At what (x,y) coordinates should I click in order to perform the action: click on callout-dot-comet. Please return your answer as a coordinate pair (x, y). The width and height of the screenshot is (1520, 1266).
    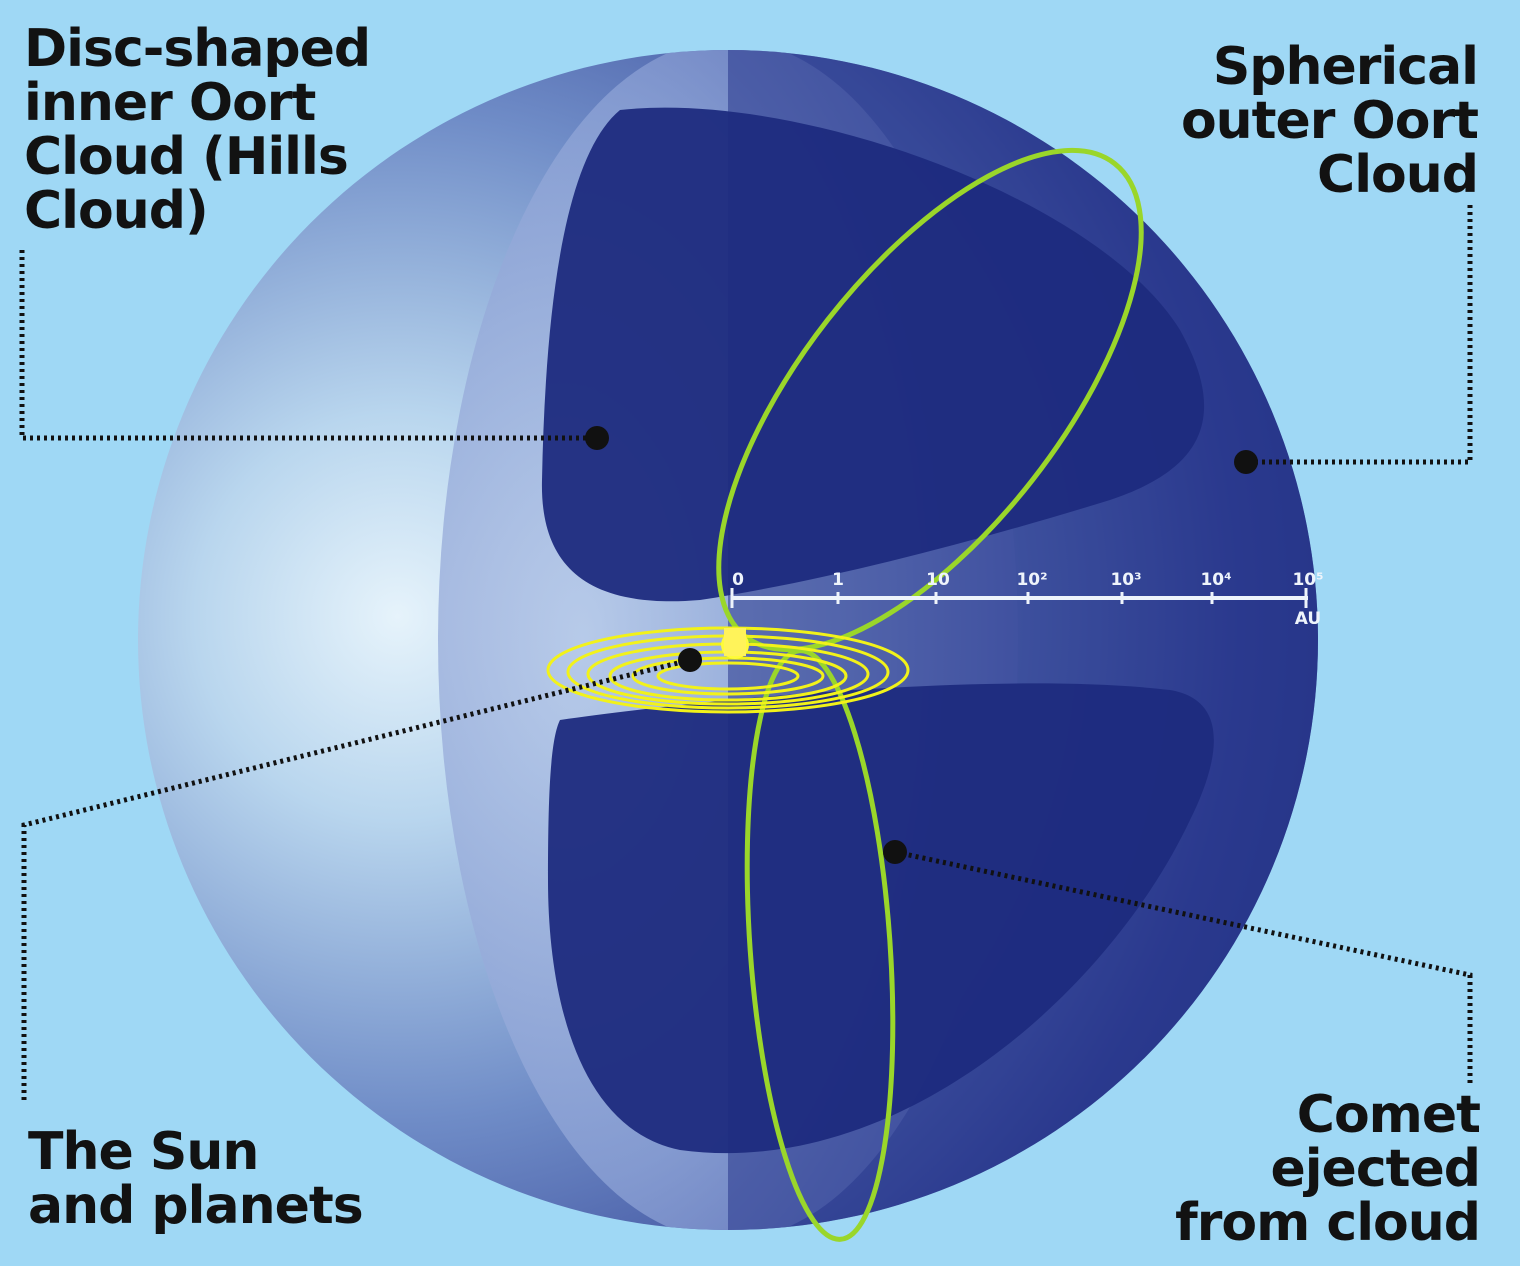
    Looking at the image, I should click on (895, 852).